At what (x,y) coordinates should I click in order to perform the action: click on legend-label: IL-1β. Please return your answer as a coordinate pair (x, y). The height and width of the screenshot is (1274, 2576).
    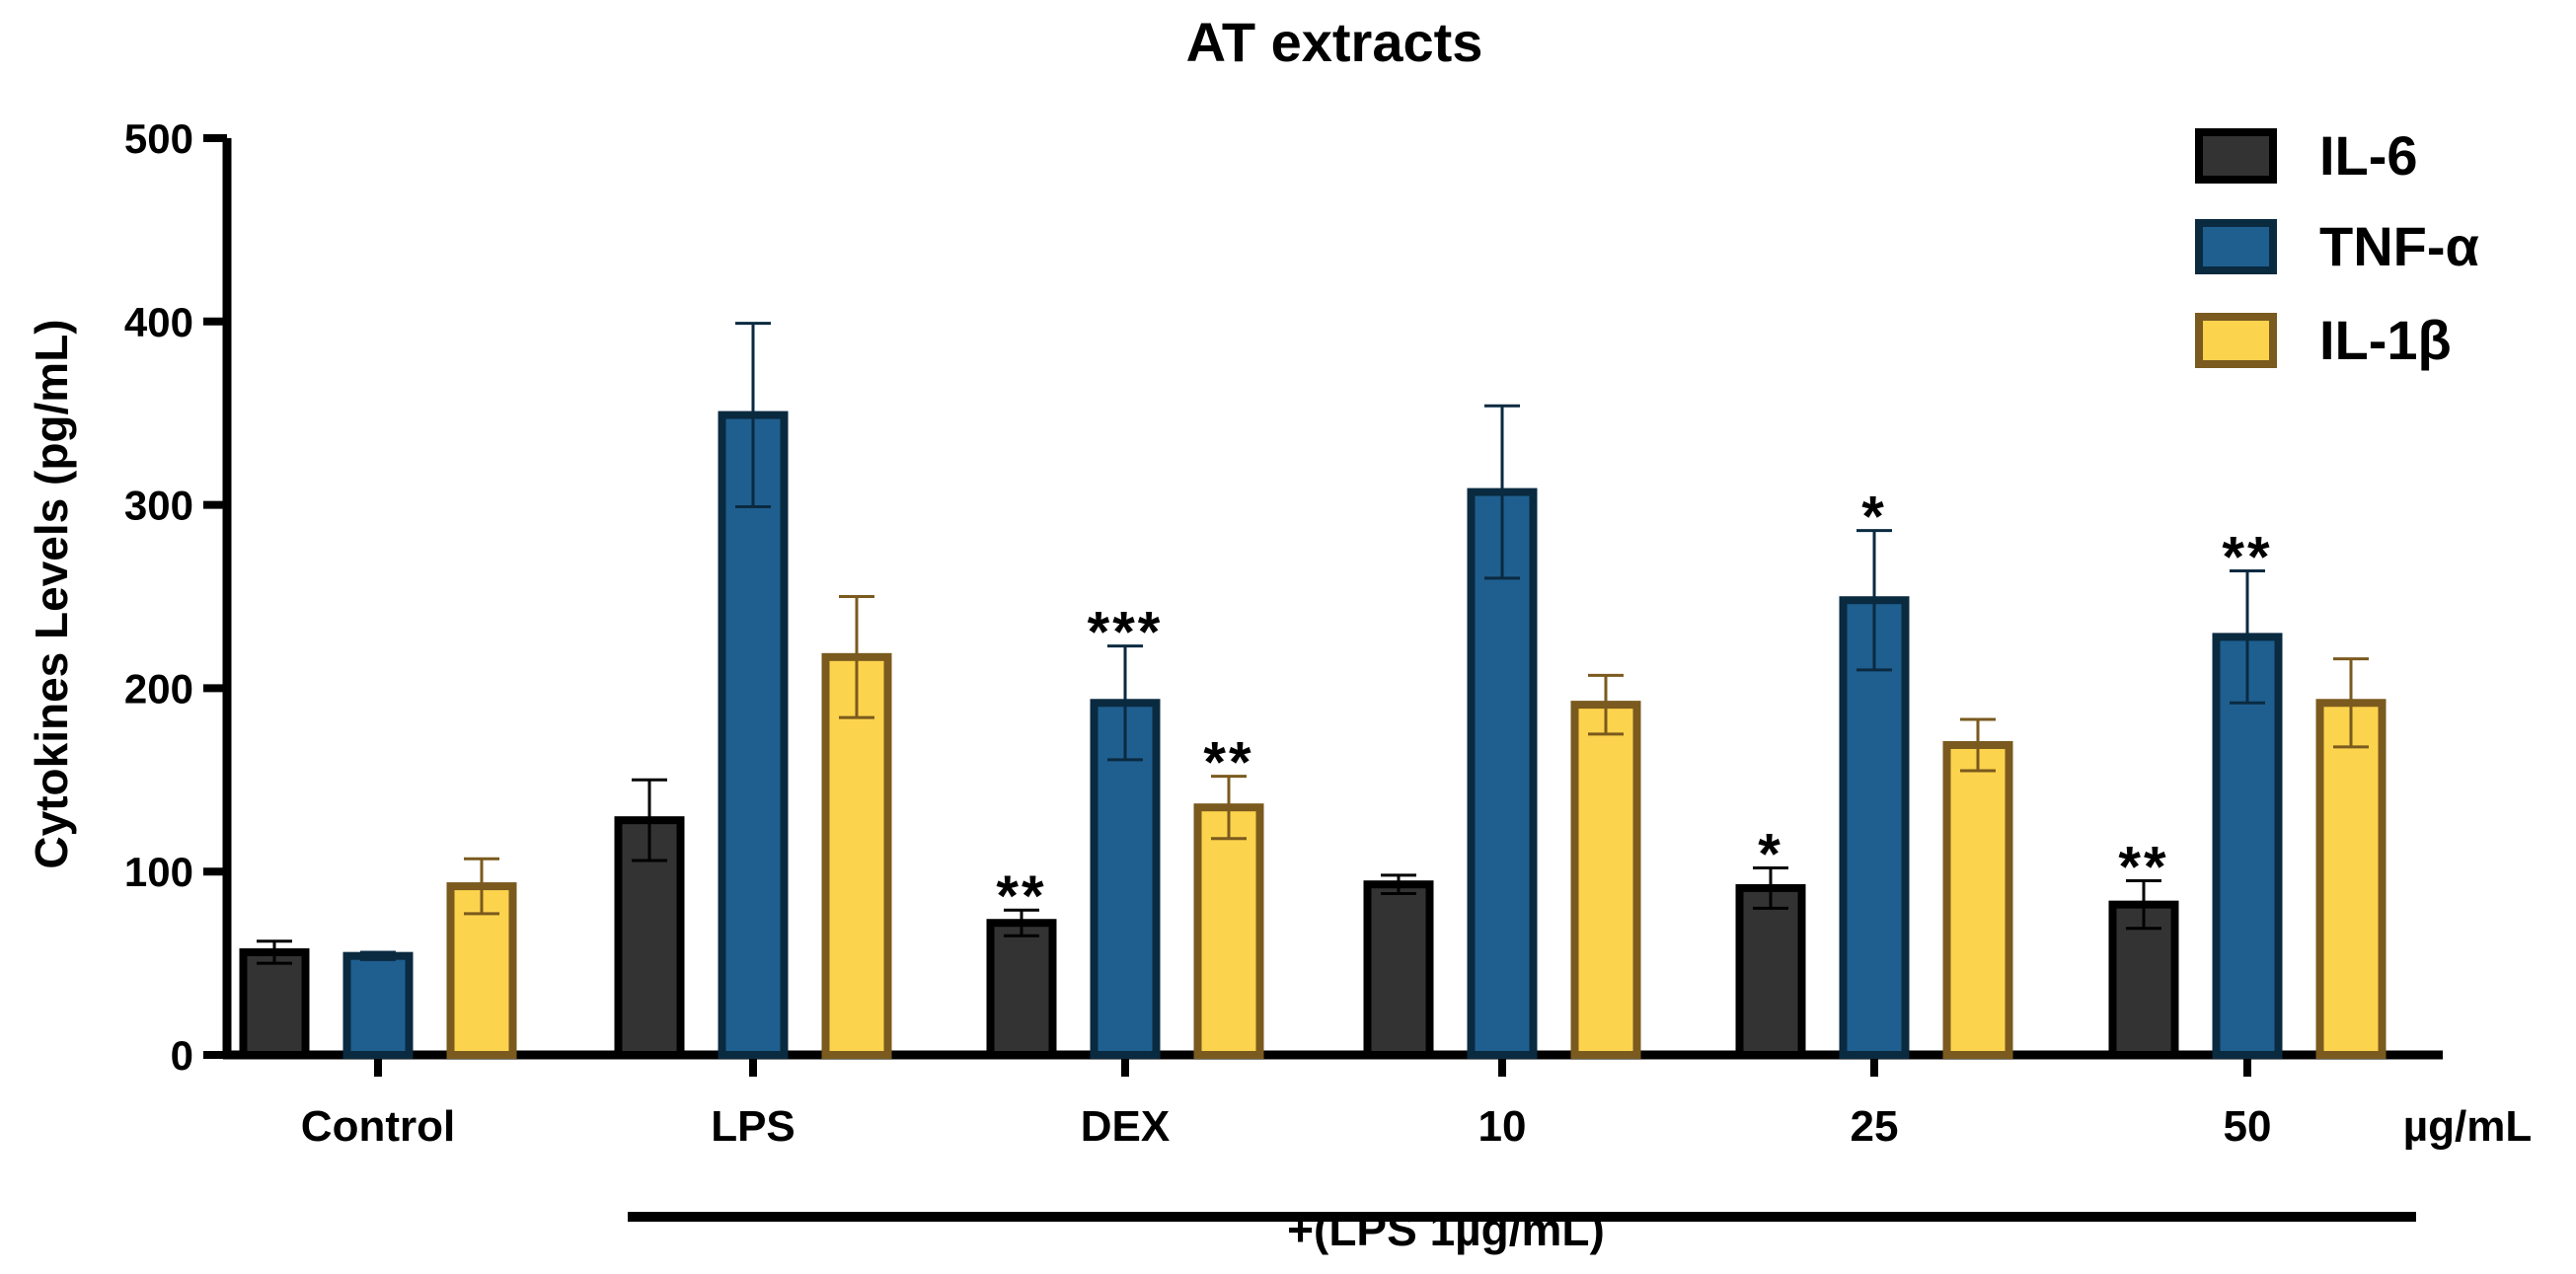
    Looking at the image, I should click on (2385, 340).